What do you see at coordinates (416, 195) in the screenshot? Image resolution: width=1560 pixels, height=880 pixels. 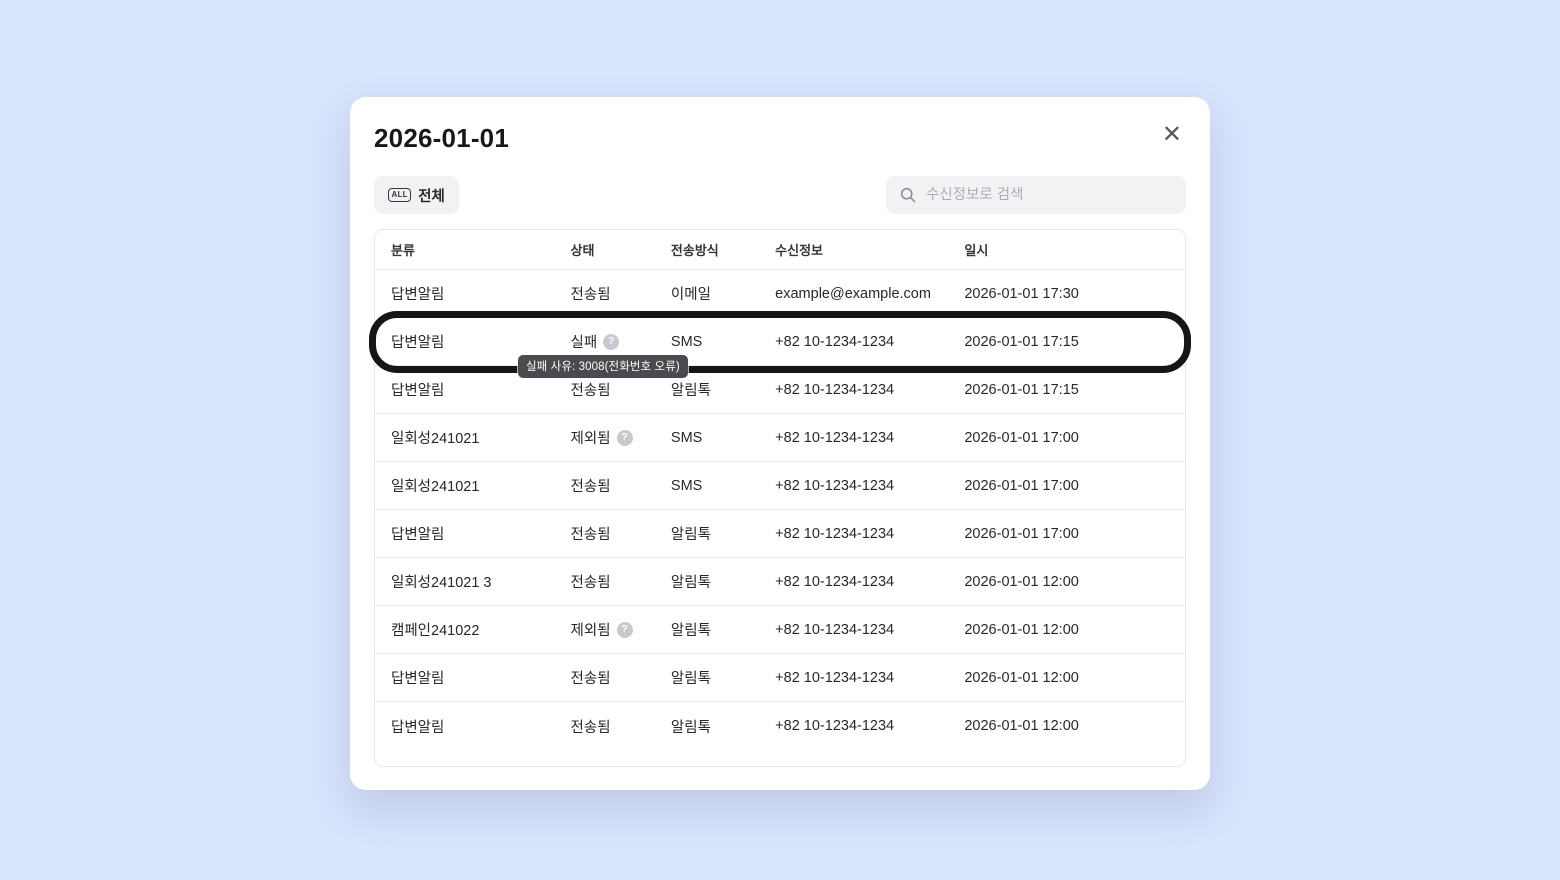 I see `filter-all-button: ALL 전체` at bounding box center [416, 195].